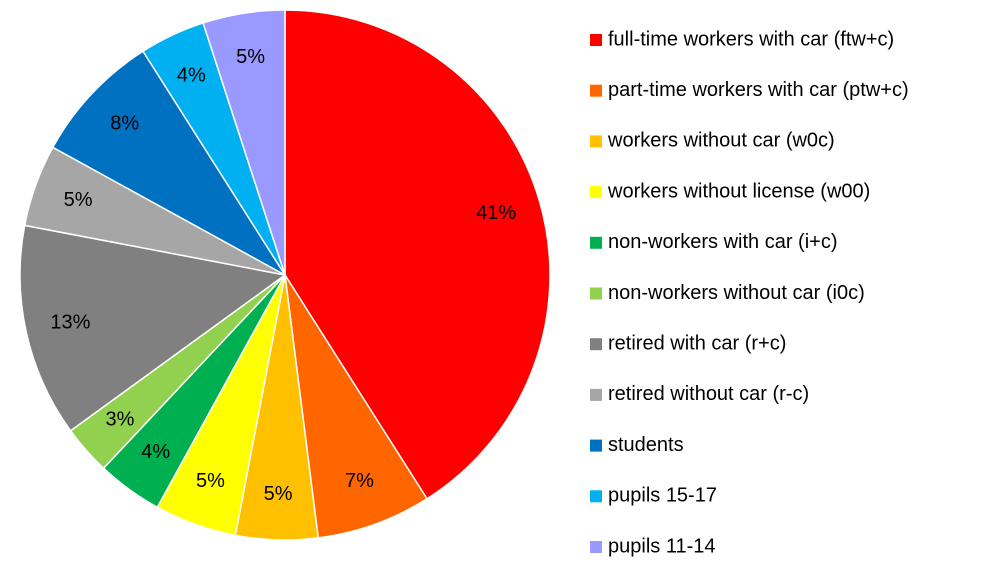 This screenshot has height=564, width=984. I want to click on legend-label: full-time workers with car (ftw+c), so click(751, 39).